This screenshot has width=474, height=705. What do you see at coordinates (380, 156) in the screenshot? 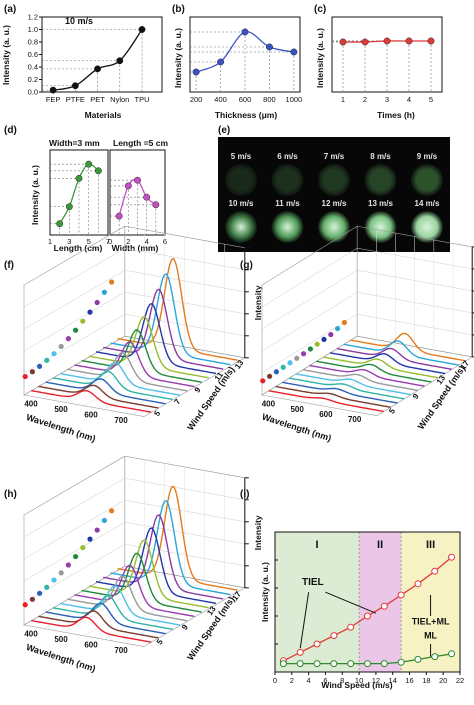
I see `panel-e-speed-label: 8 m/s` at bounding box center [380, 156].